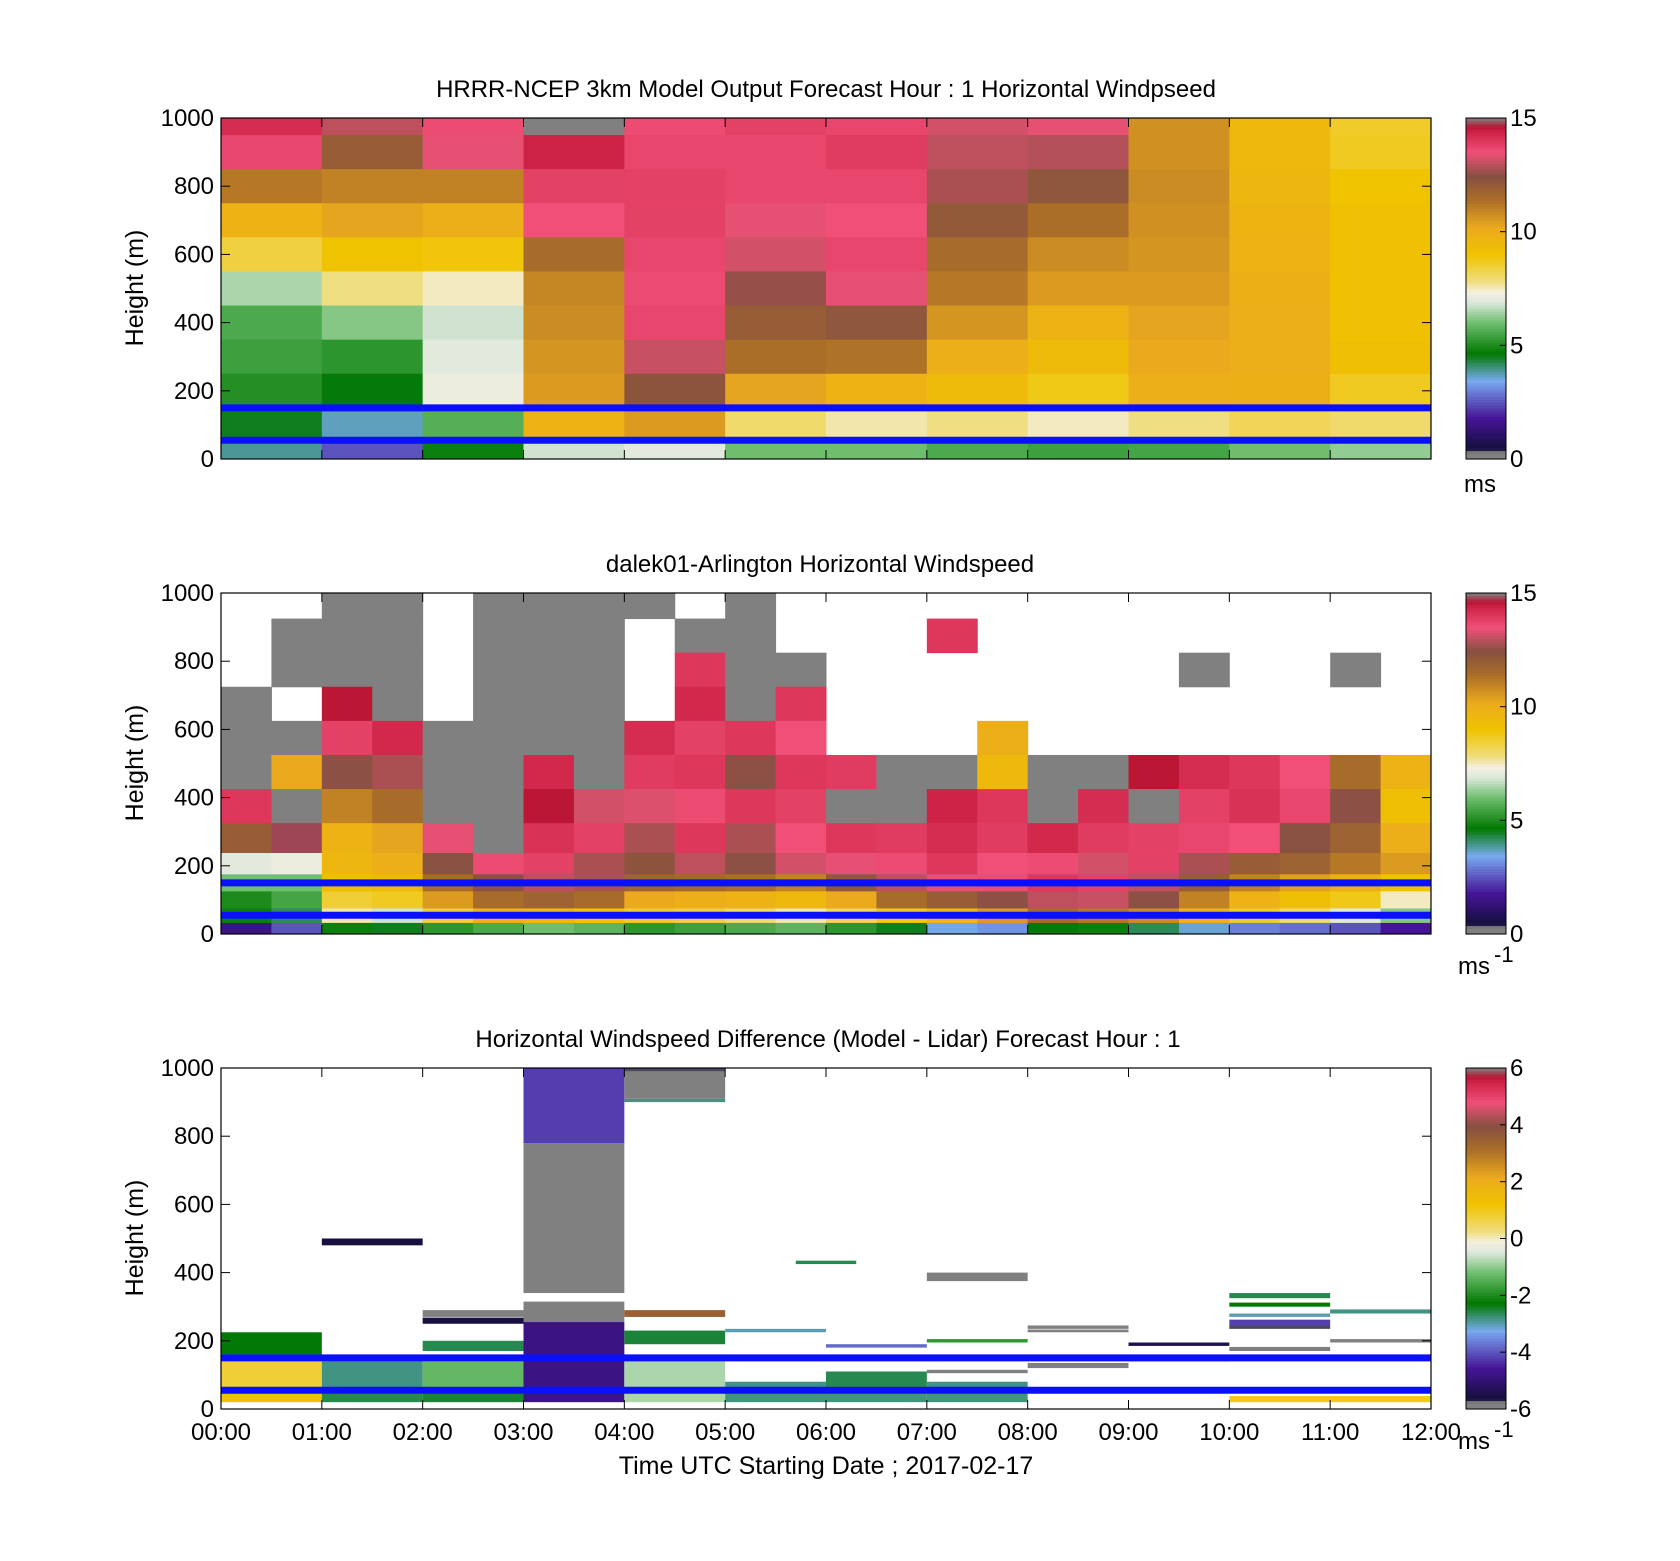  Describe the element at coordinates (1504, 954) in the screenshot. I see `colorbar-unit-exponent: -1` at that location.